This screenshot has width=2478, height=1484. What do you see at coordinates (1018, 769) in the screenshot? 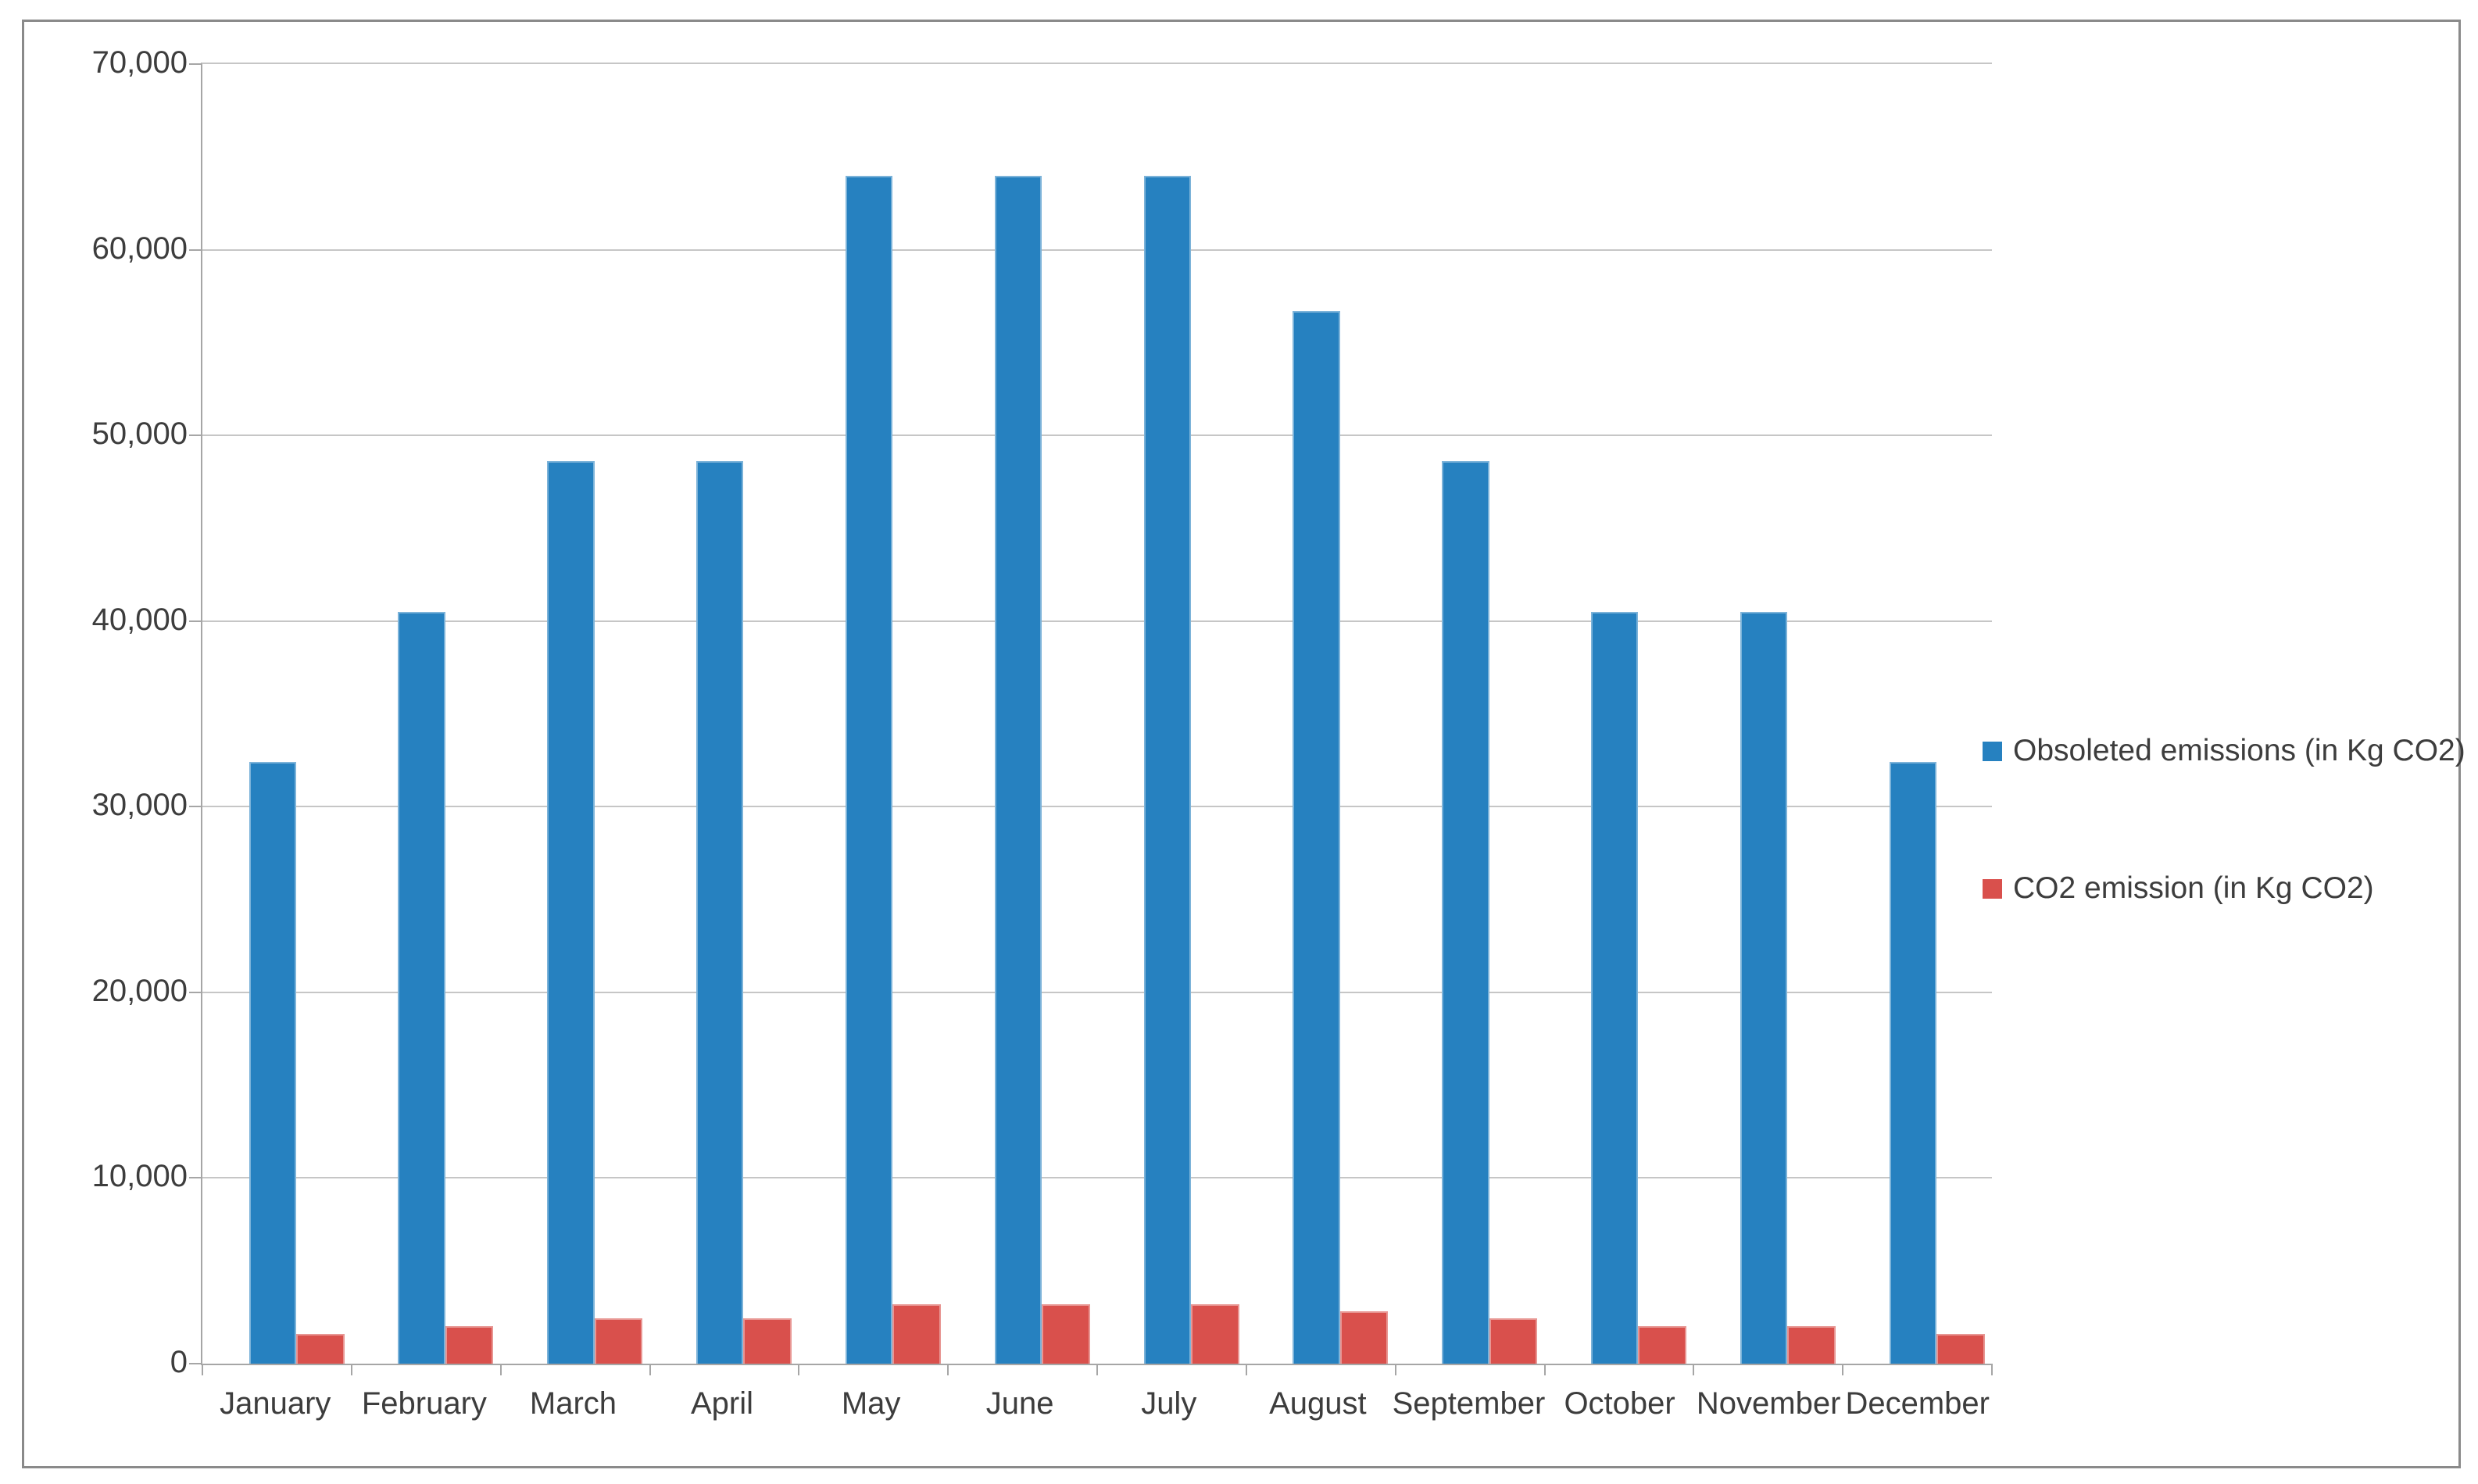
I see `bar-obsoleted-emissions-in-kg-co2-june` at bounding box center [1018, 769].